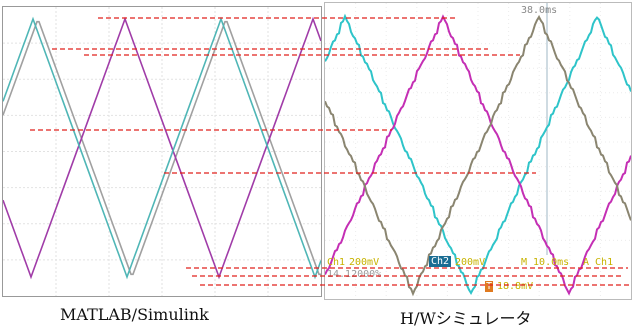 The width and height of the screenshot is (633, 329). What do you see at coordinates (440, 261) in the screenshot?
I see `scope-ch2-label: Ch2` at bounding box center [440, 261].